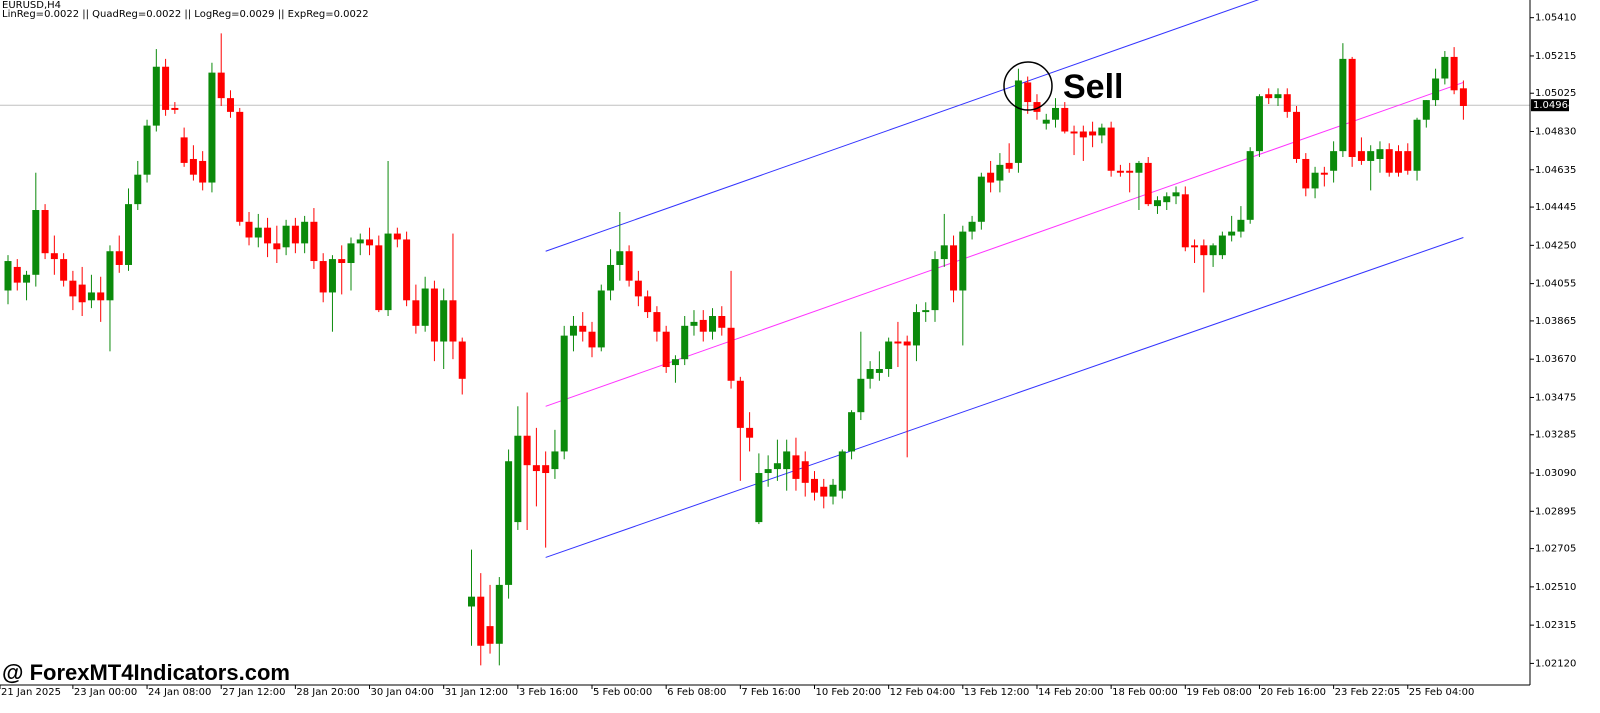  I want to click on current-price-label: 1.04964, so click(1553, 105).